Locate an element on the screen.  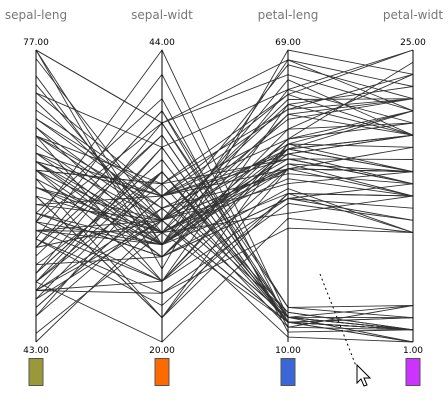
axis-title: petal-leng is located at coordinates (288, 15).